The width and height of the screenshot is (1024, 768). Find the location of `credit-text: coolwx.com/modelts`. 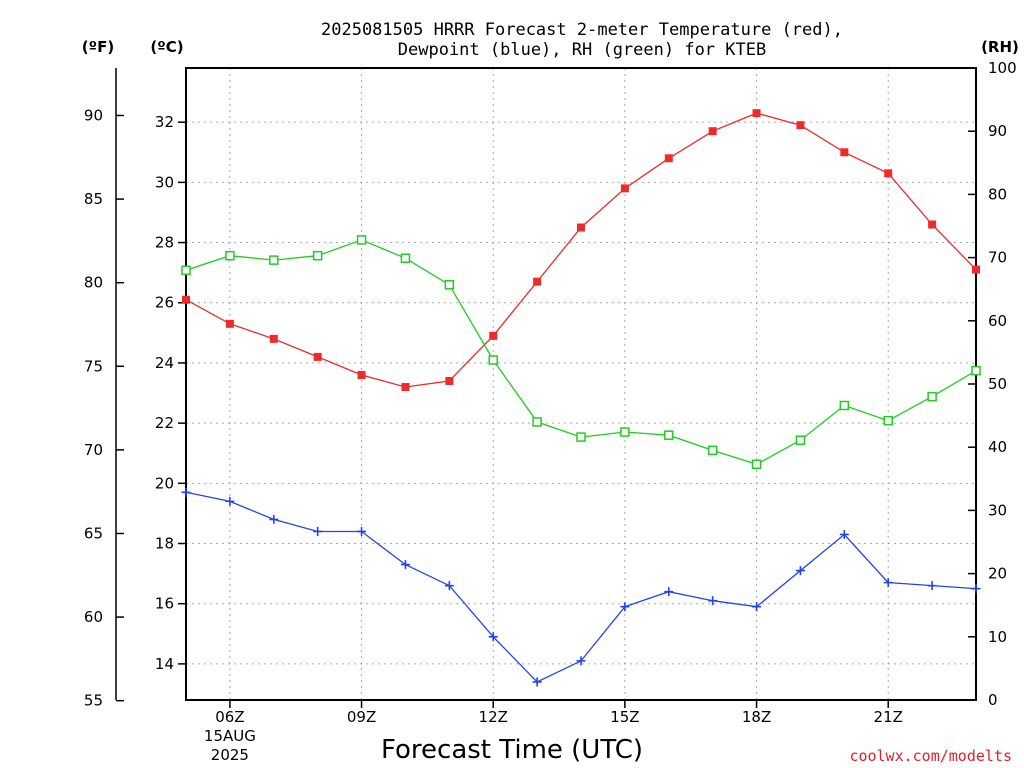

credit-text: coolwx.com/modelts is located at coordinates (930, 756).